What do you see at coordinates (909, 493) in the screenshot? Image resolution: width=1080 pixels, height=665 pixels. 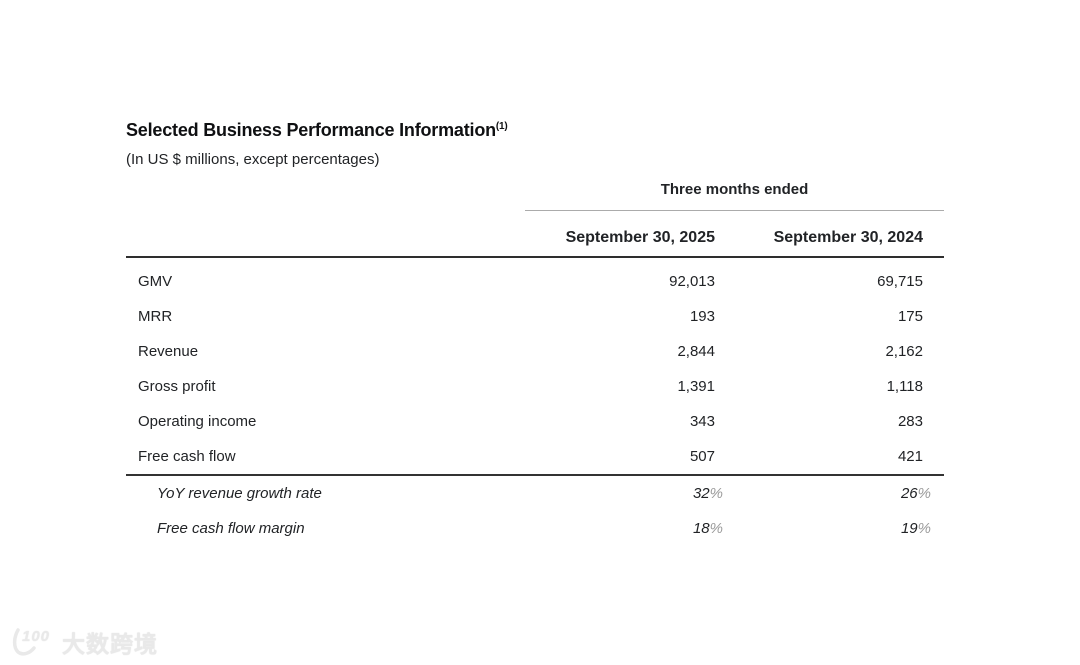 I see `percent-value: 26` at bounding box center [909, 493].